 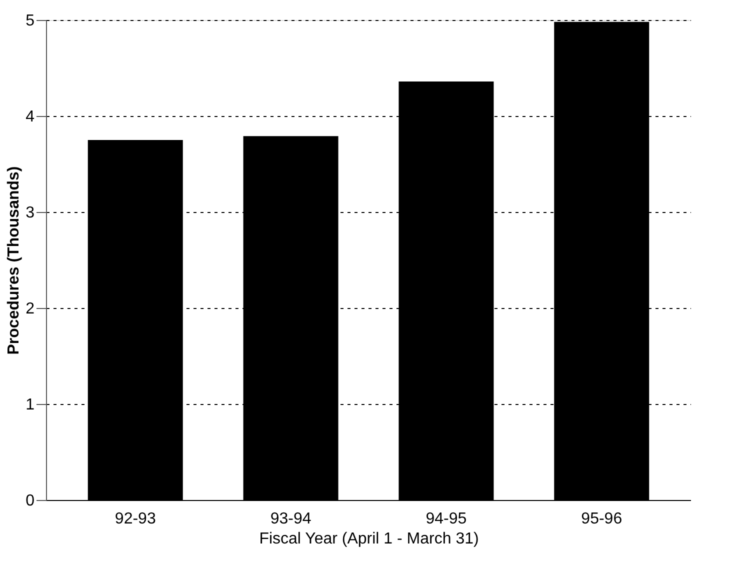 I want to click on x-tick-label: 94-95, so click(x=446, y=519).